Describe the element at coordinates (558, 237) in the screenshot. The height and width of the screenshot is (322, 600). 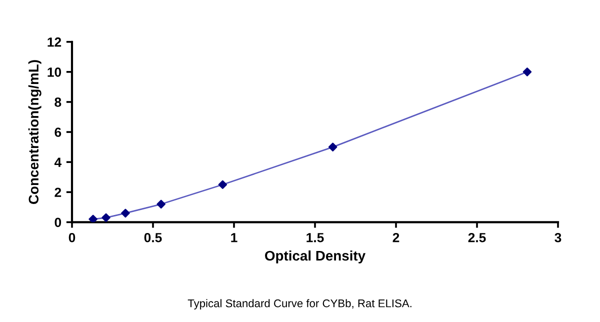
I see `x-tick-label: 3` at that location.